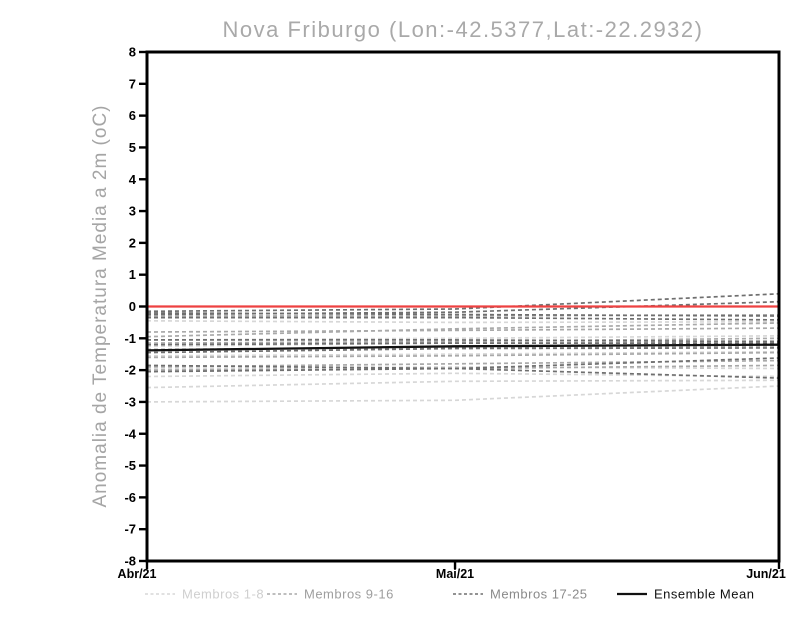 The height and width of the screenshot is (618, 800). Describe the element at coordinates (132, 52) in the screenshot. I see `y-tick-label: 8` at that location.